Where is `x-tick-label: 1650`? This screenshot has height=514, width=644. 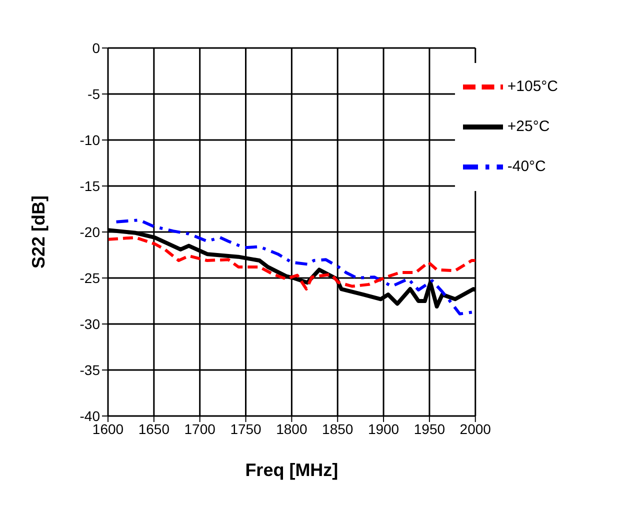
x-tick-label: 1650 is located at coordinates (154, 428).